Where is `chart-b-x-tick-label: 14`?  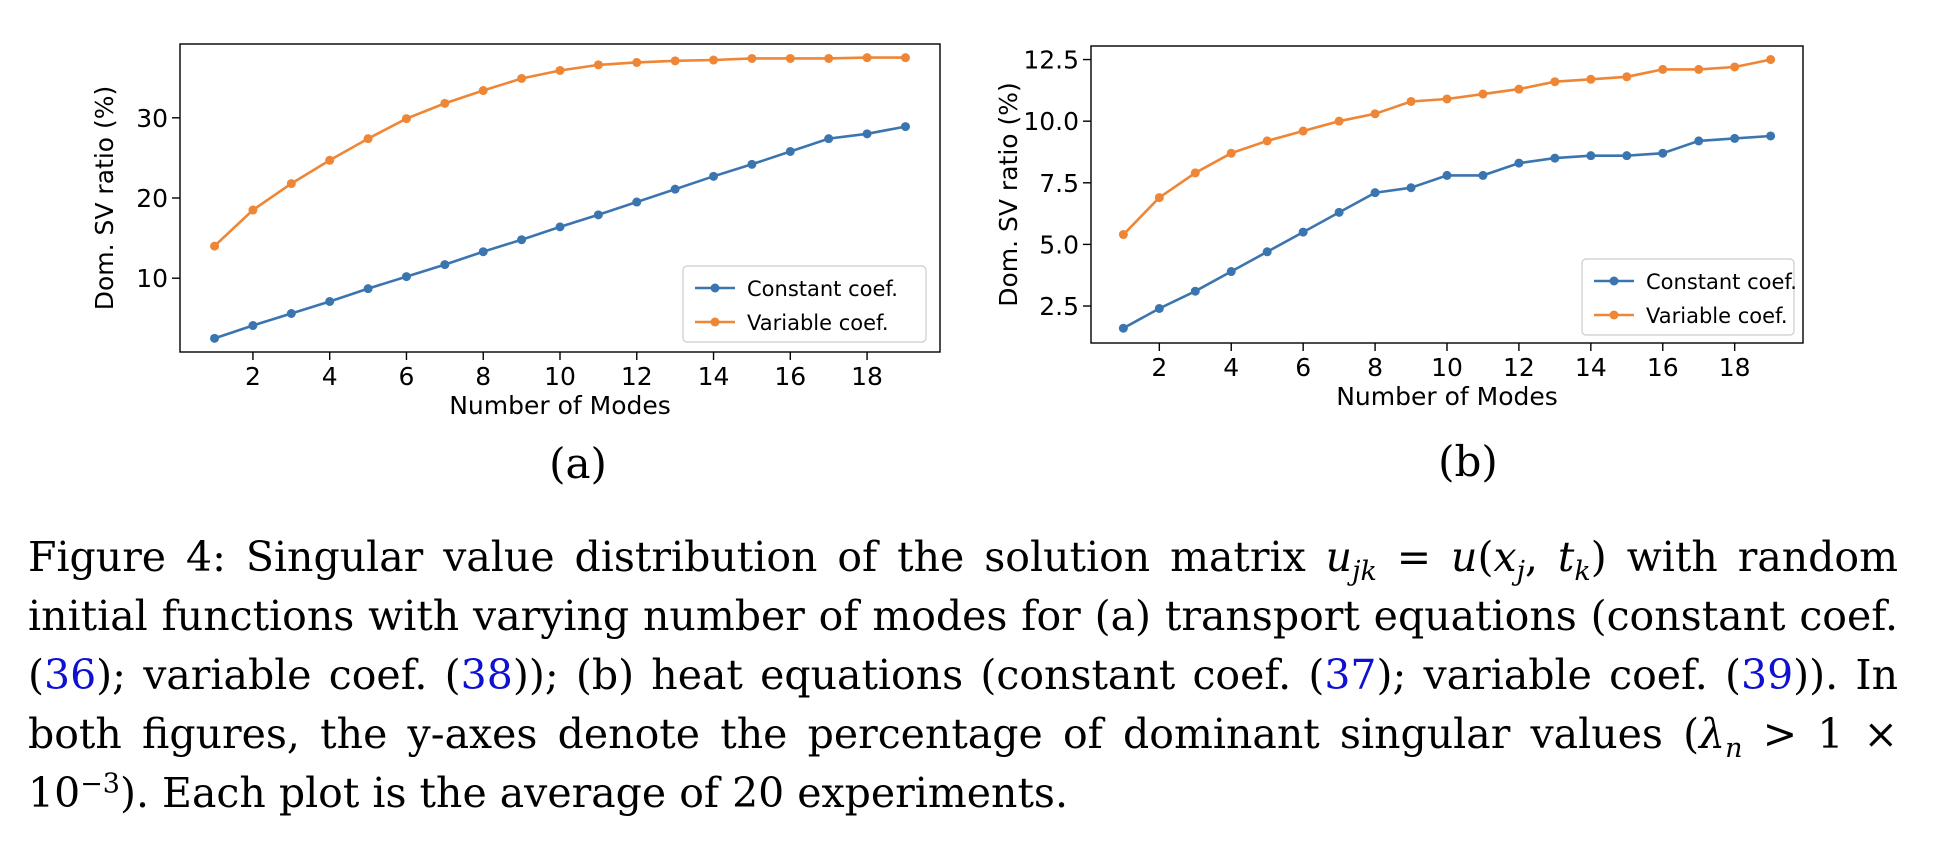
chart-b-x-tick-label: 14 is located at coordinates (1591, 367).